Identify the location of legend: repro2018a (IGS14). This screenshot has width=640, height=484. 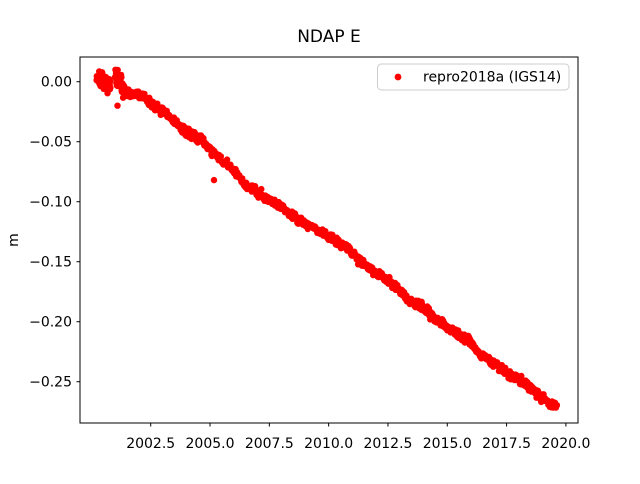
(473, 77).